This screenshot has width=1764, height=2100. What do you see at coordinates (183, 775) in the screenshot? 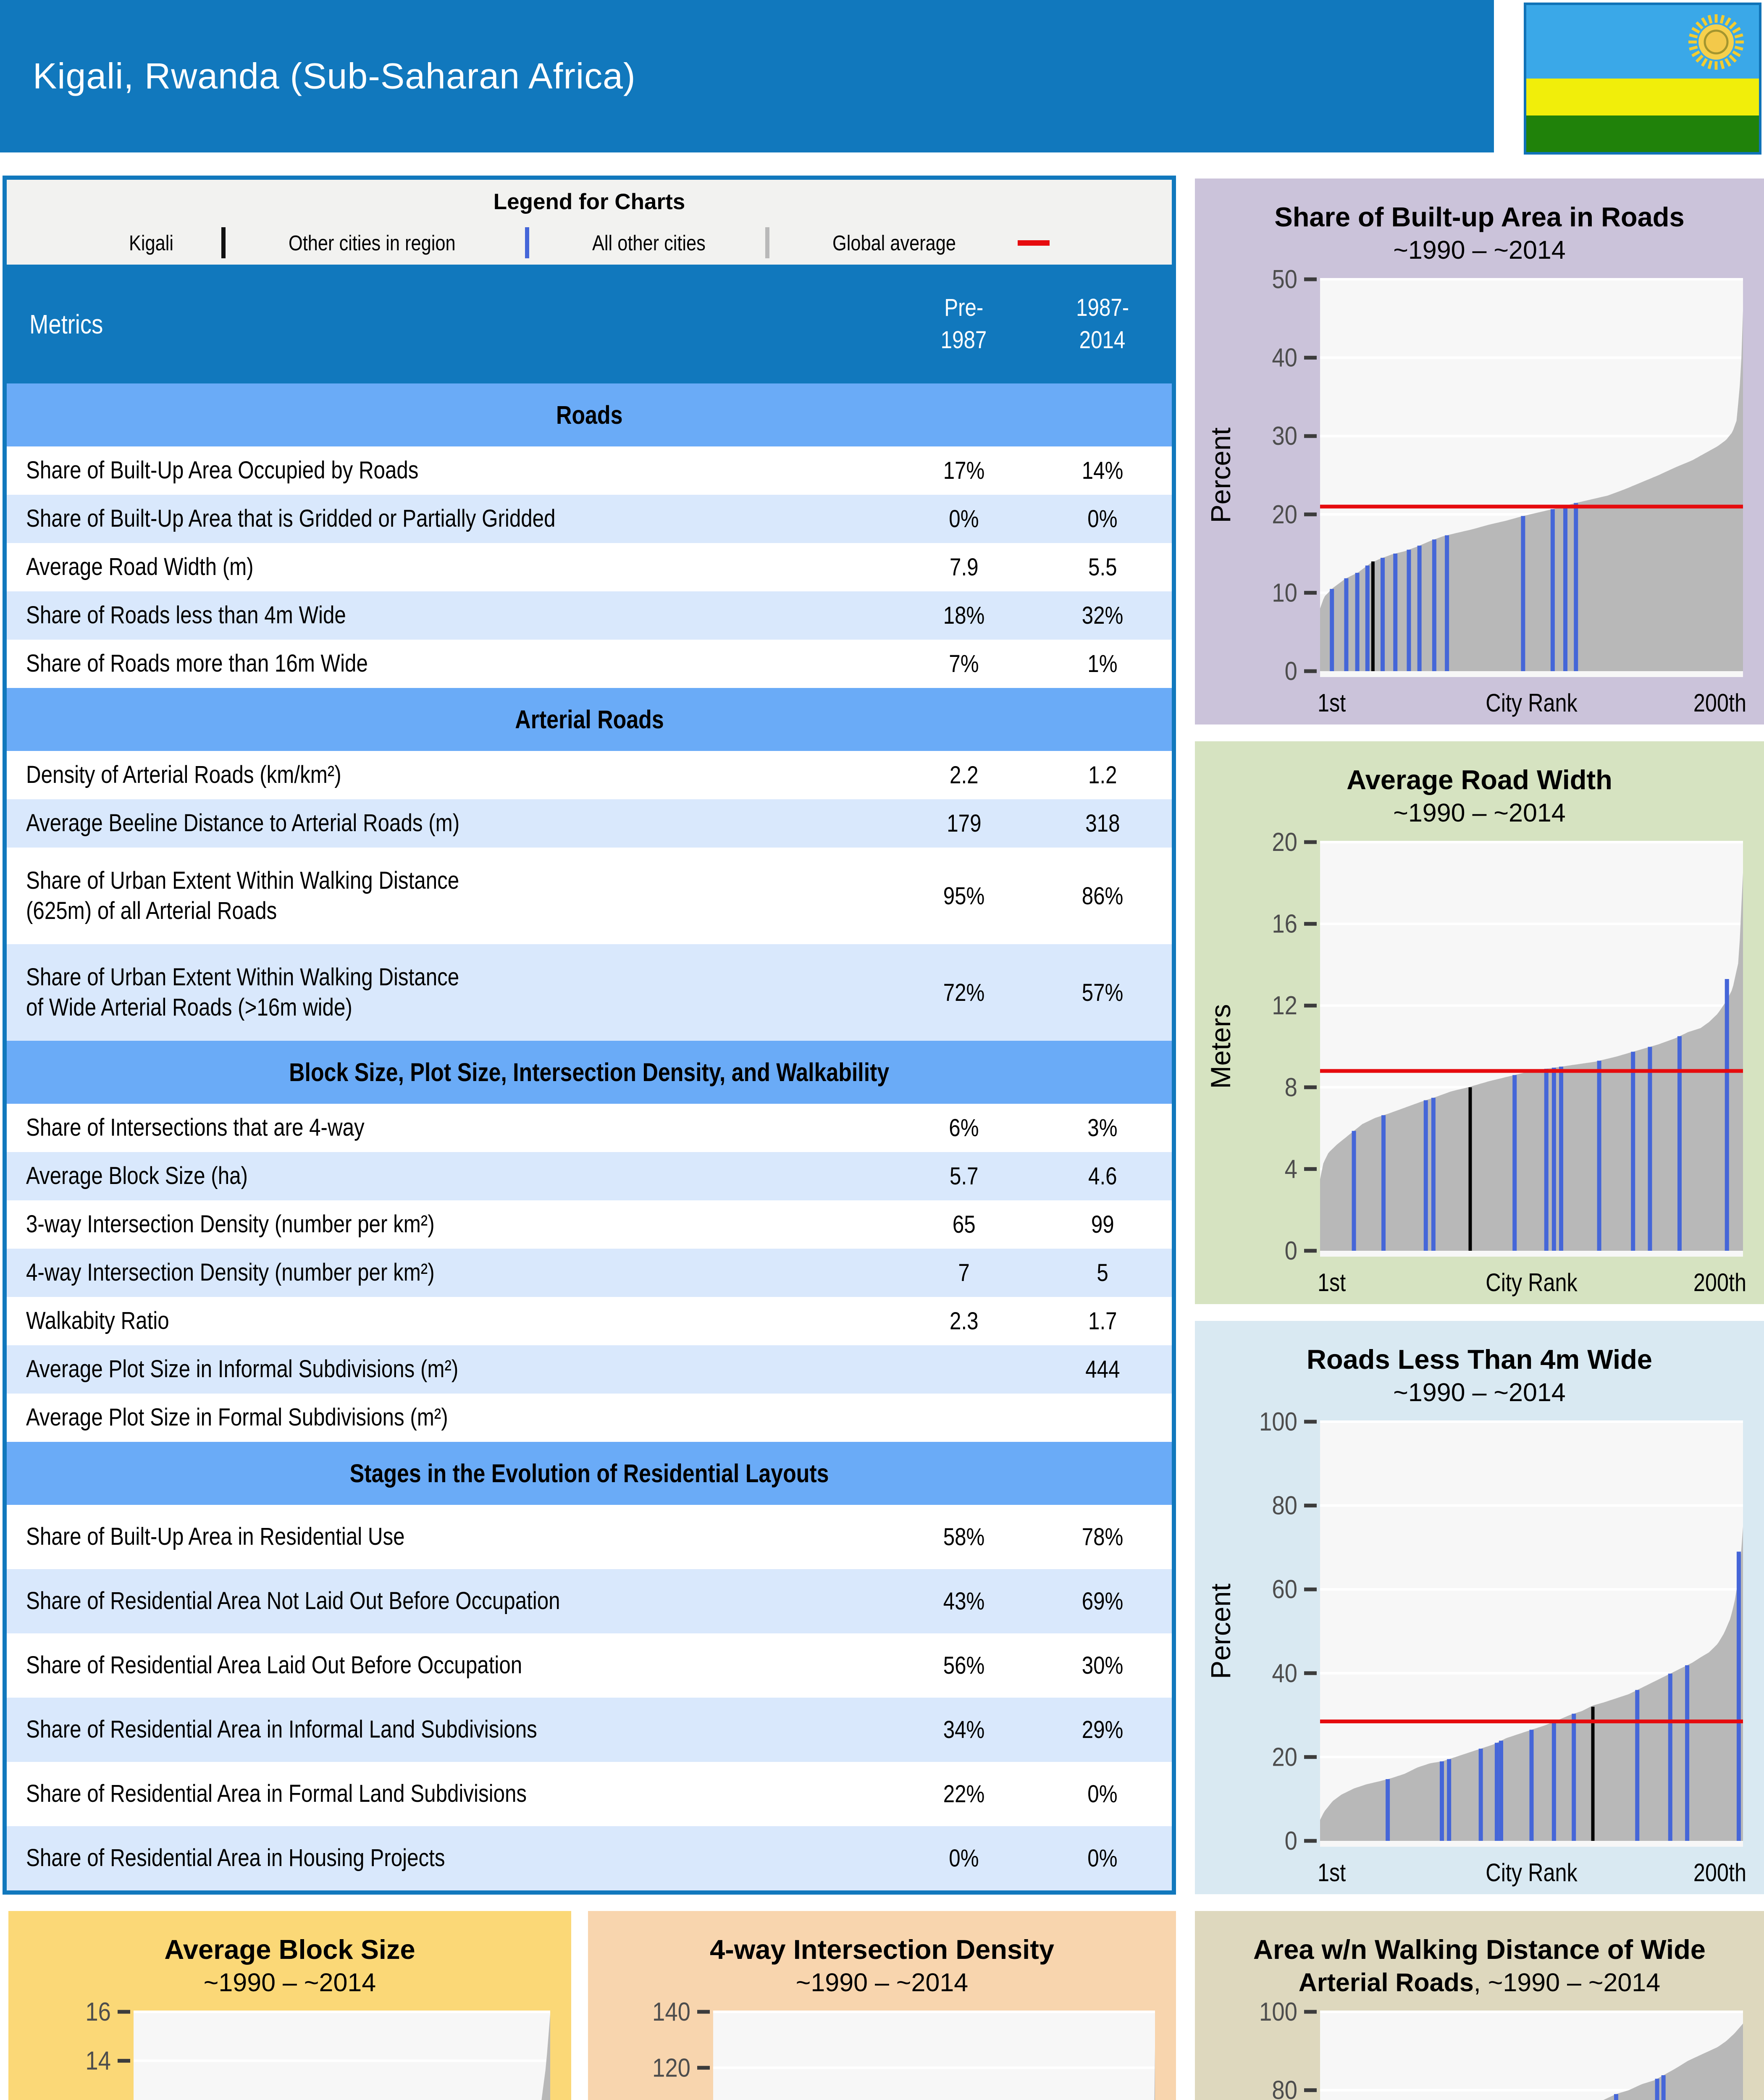
I see `metric-label: Density of Arterial Roads (km/km²)` at bounding box center [183, 775].